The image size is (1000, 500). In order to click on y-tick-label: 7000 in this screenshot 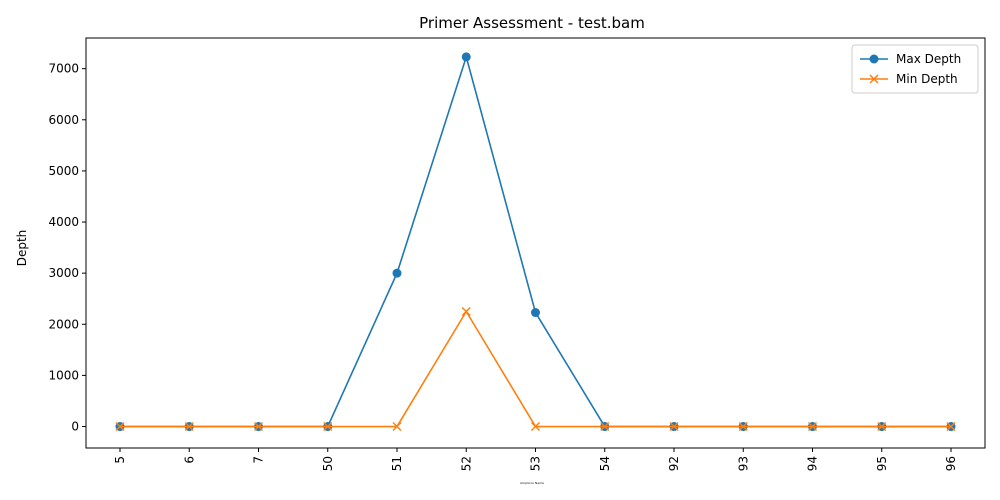, I will do `click(63, 69)`.